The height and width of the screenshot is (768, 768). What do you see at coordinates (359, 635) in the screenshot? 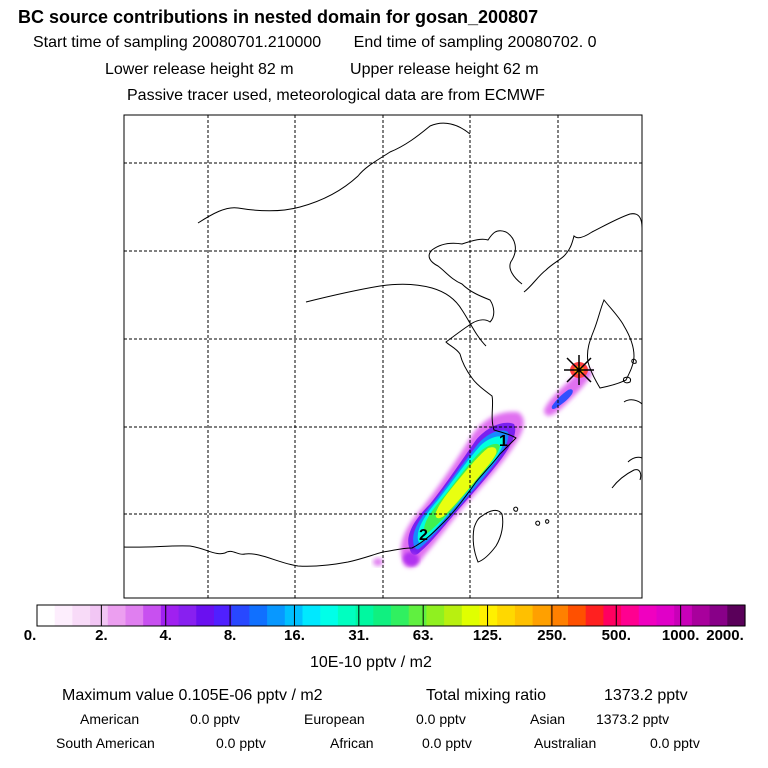
I see `colorbar-tick-label: 31.` at bounding box center [359, 635].